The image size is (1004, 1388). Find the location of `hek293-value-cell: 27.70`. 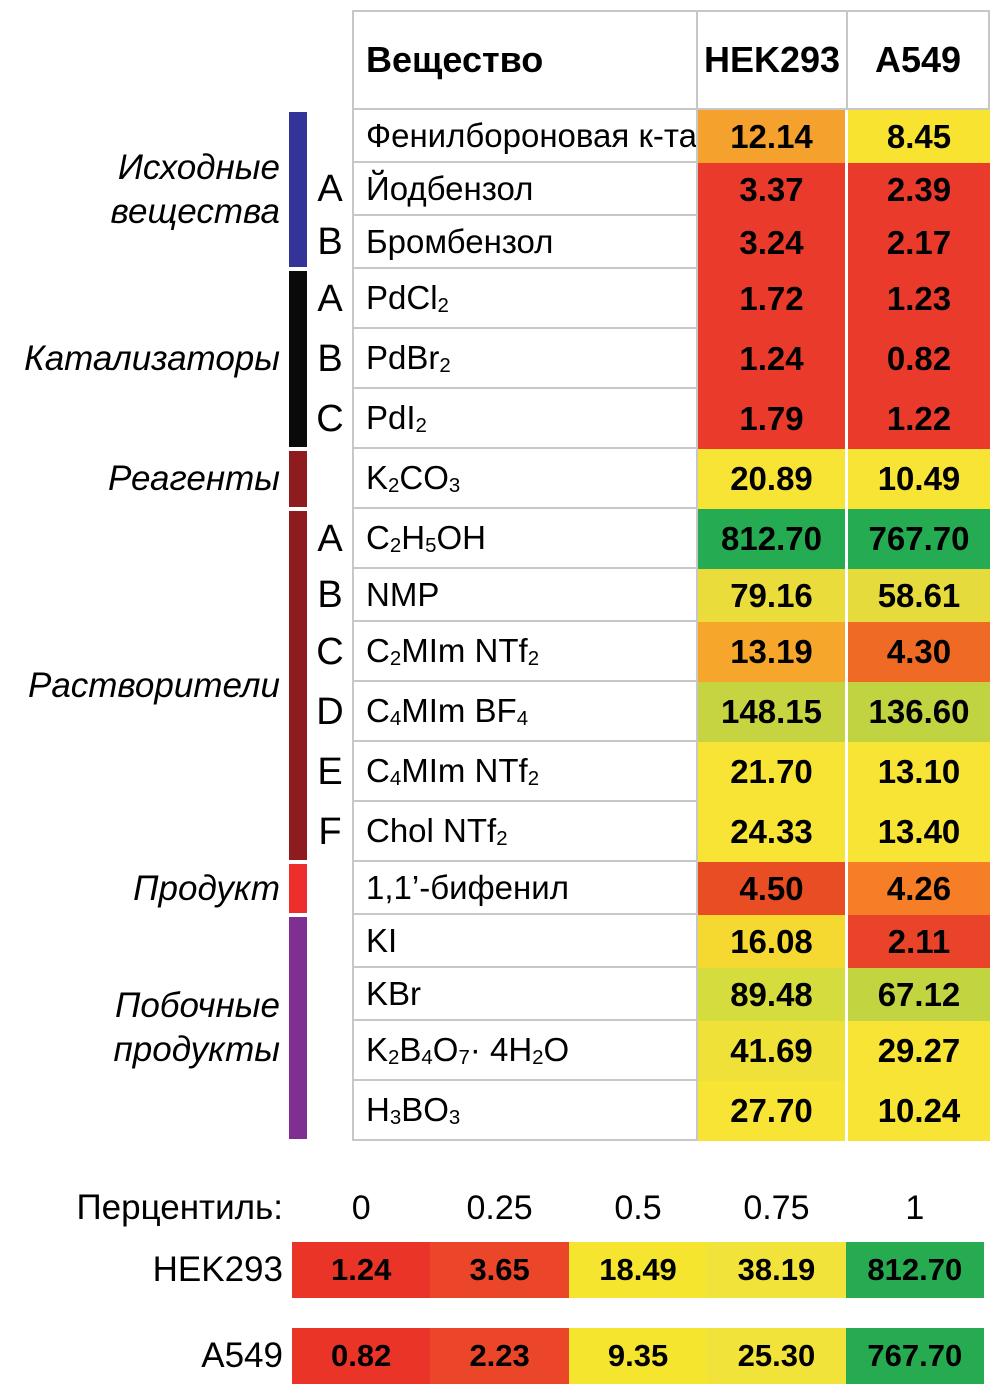

hek293-value-cell: 27.70 is located at coordinates (771, 1111).